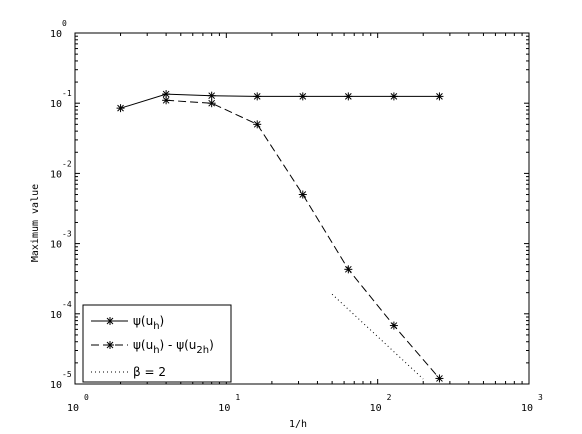 The image size is (582, 434). I want to click on y-axis-label: Maximum value, so click(35, 223).